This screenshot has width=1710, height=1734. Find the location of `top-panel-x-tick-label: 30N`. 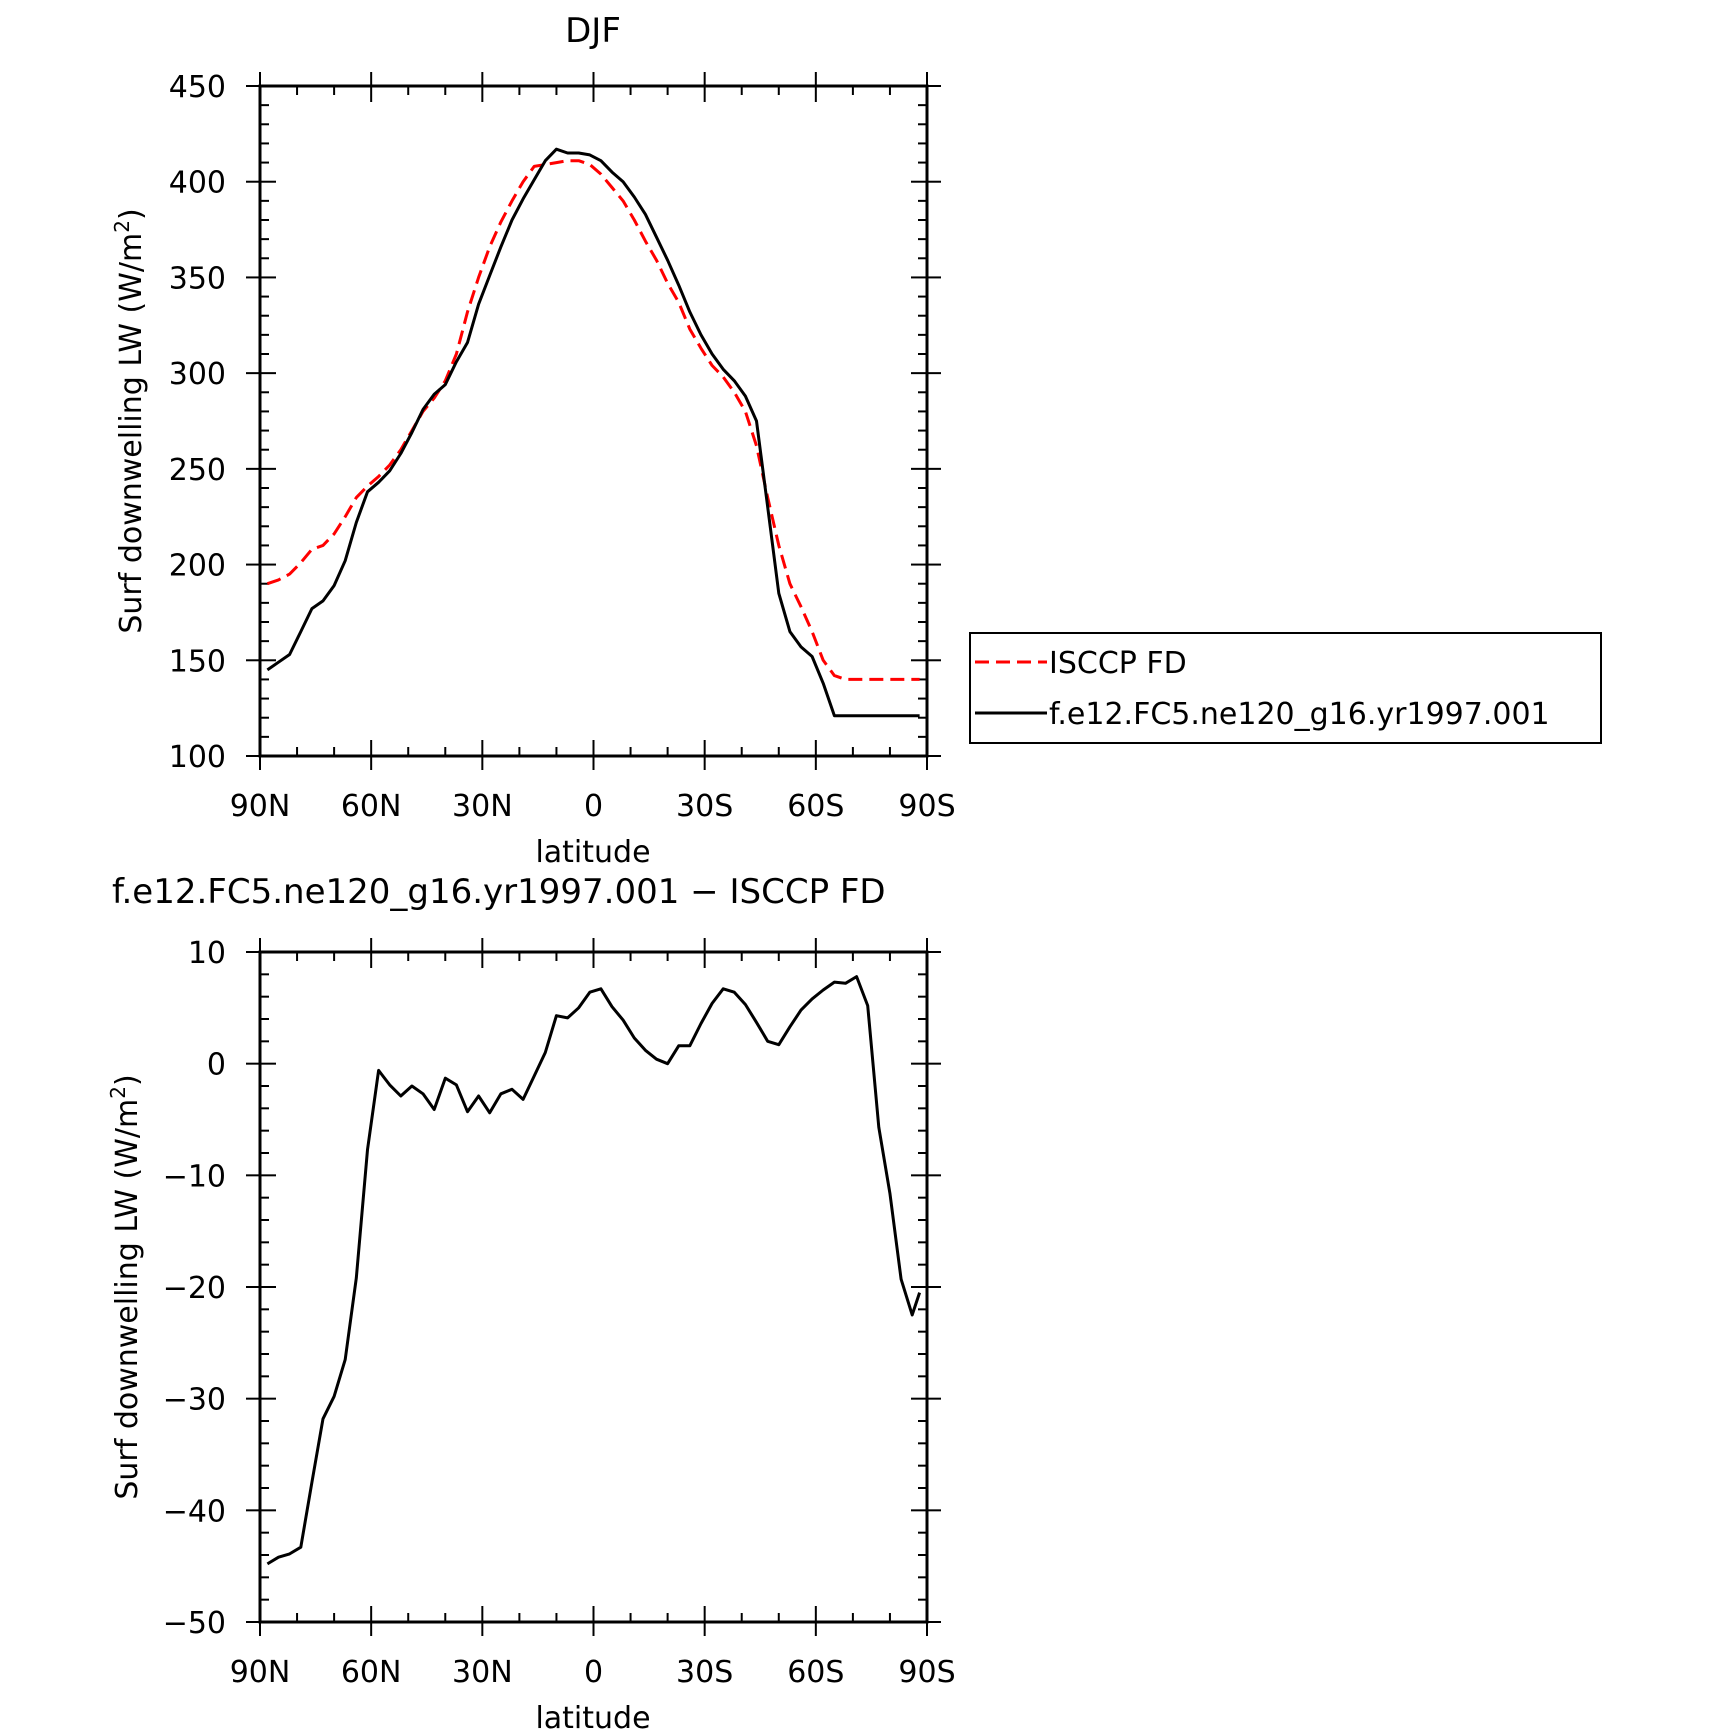

top-panel-x-tick-label: 30N is located at coordinates (482, 806).